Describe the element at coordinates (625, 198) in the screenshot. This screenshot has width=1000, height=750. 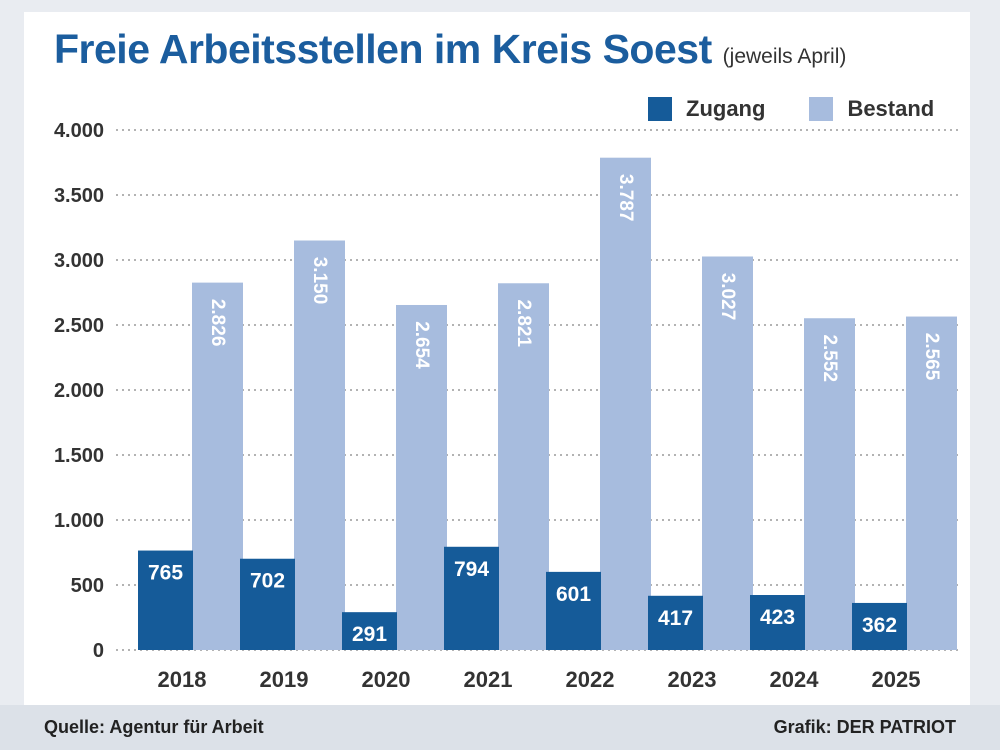
I see `bar-label-bestand: 3.787` at that location.